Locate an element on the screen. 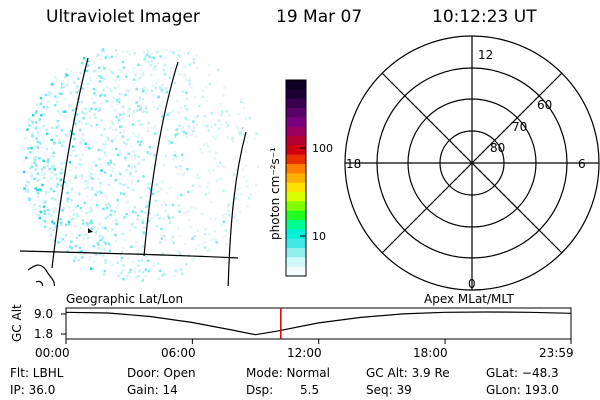 The height and width of the screenshot is (400, 600). polar-lat-label-70: 70 is located at coordinates (519, 127).